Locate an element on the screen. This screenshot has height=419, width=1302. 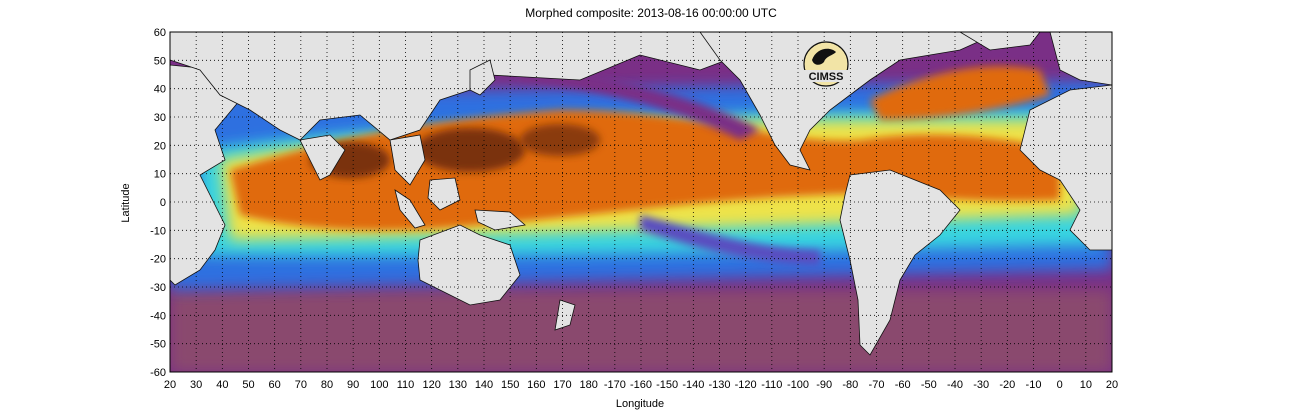
x-tick-label: -160 is located at coordinates (641, 385).